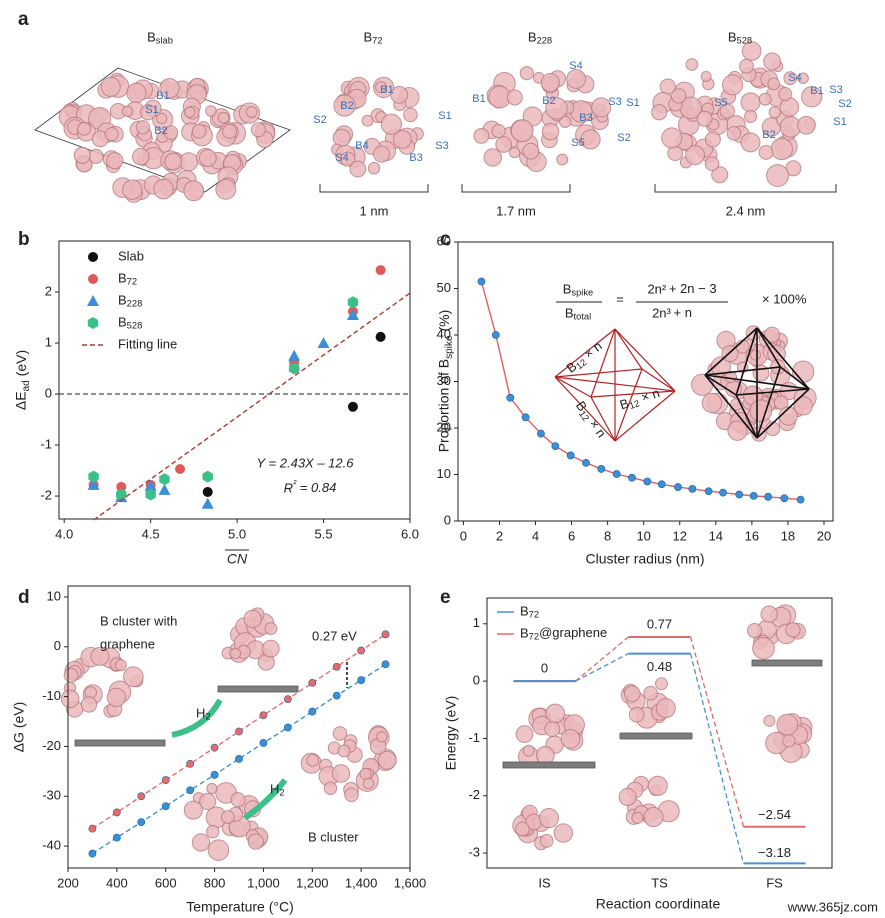  I want to click on x-tick-label: 1,000, so click(263, 882).